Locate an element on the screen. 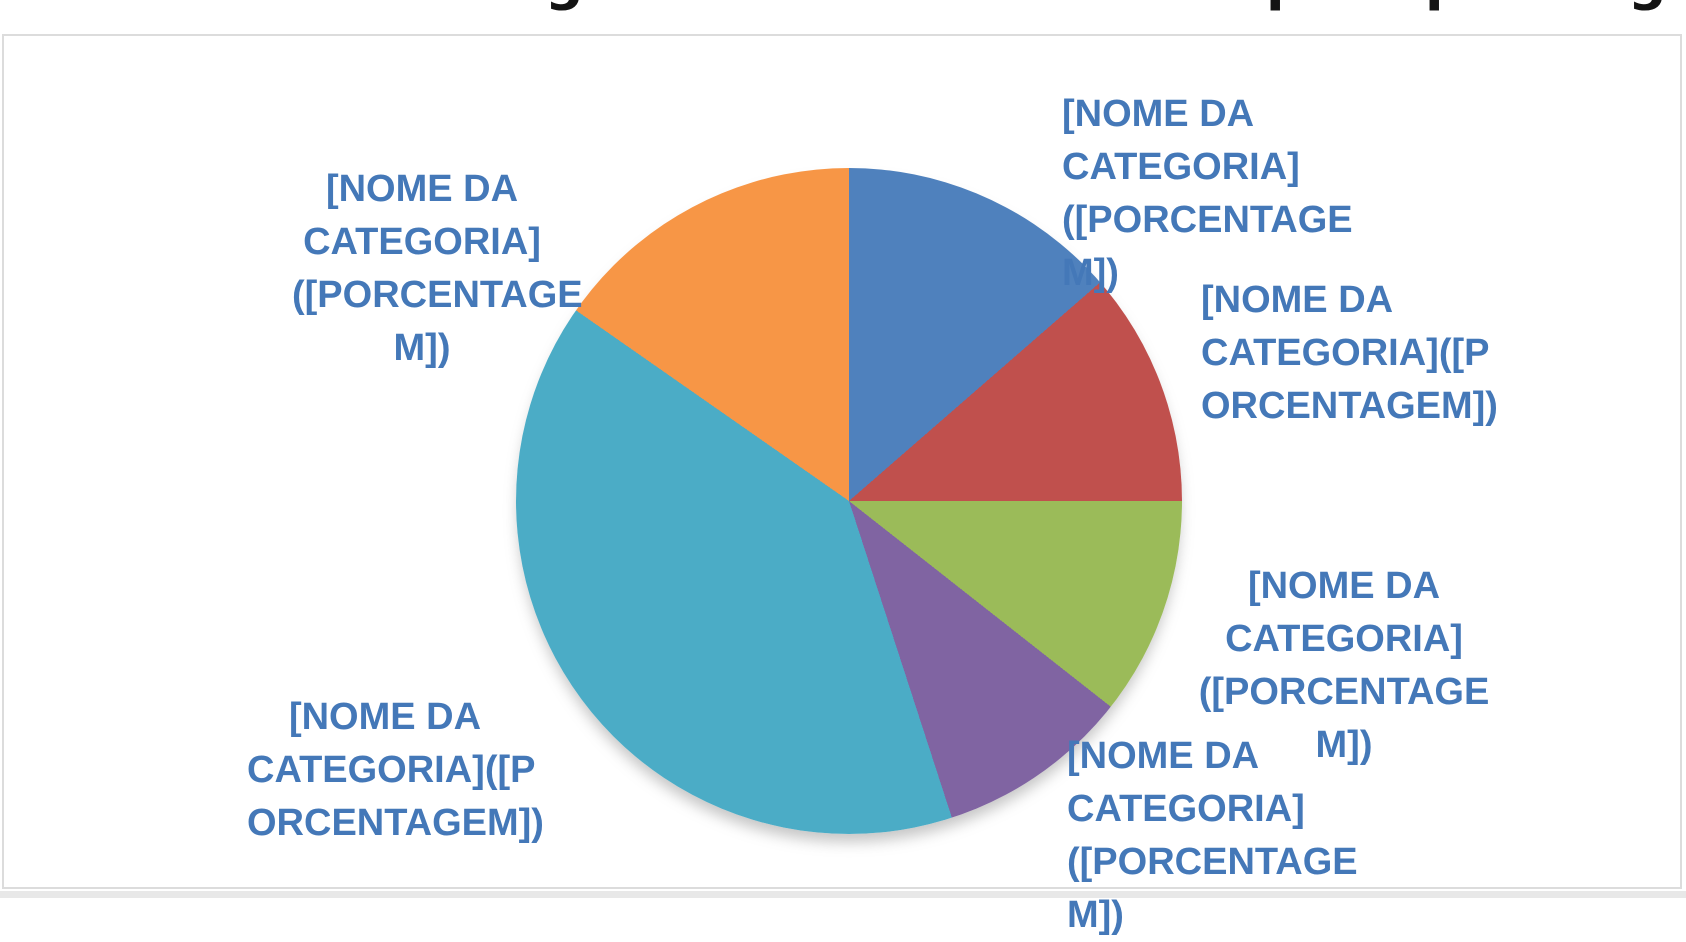  bottom-gray-strip is located at coordinates (843, 894).